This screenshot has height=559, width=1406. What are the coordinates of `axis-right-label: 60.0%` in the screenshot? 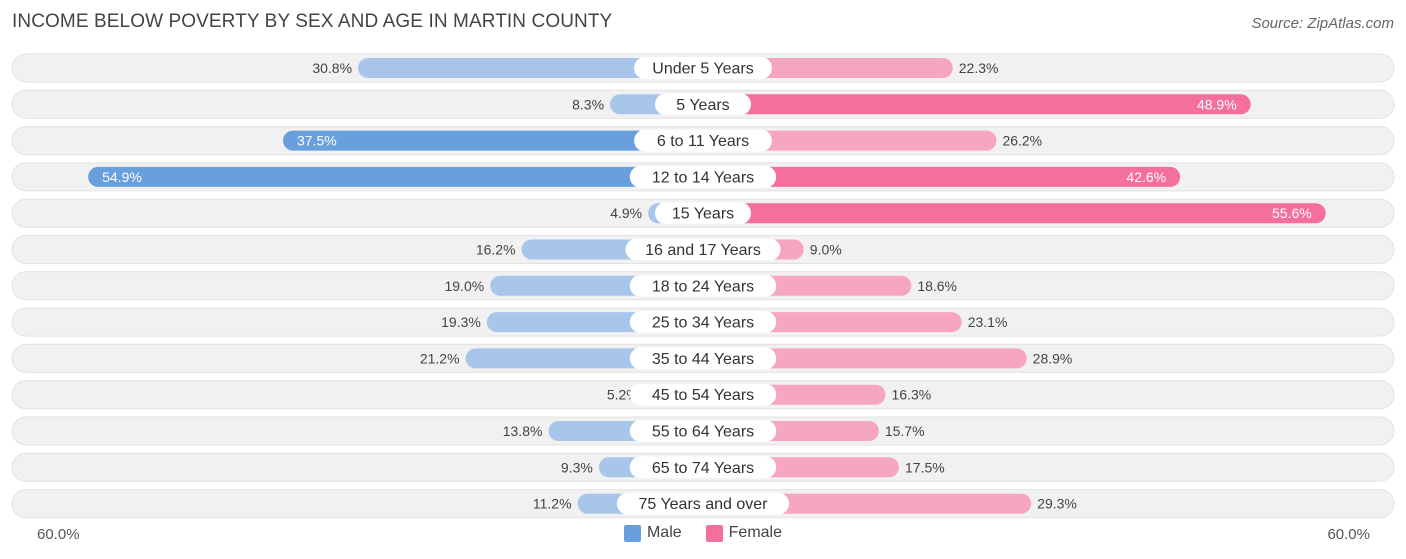 It's located at (1348, 534).